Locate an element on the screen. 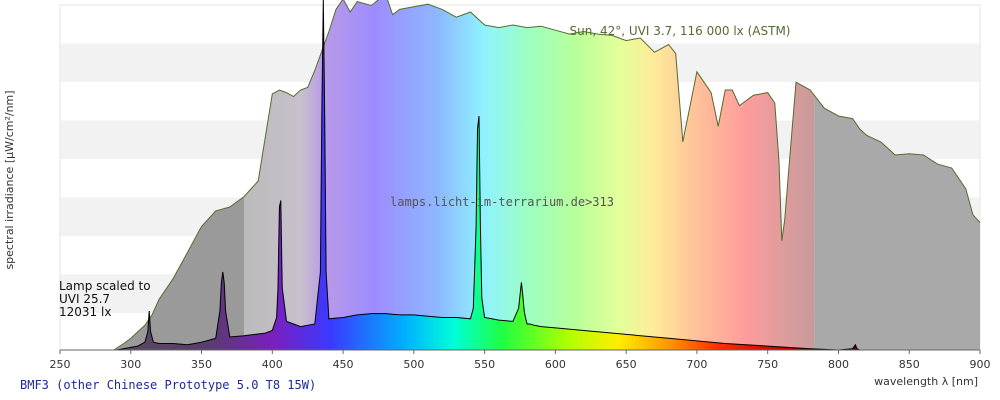  x-tick-label: 600 is located at coordinates (555, 364).